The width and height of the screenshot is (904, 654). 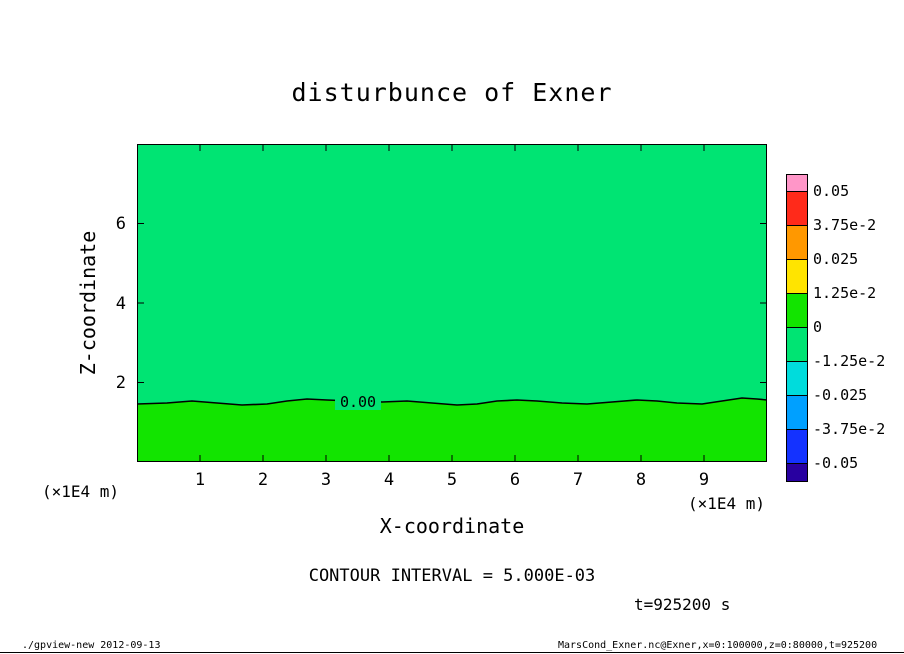 I want to click on colorbar-label: 3.75e-2, so click(x=845, y=225).